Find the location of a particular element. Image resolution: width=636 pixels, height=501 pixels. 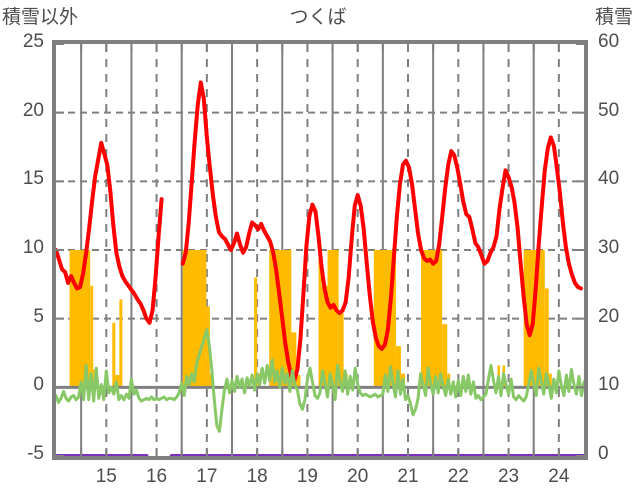

x-axis-tick-label: 24 is located at coordinates (559, 476).